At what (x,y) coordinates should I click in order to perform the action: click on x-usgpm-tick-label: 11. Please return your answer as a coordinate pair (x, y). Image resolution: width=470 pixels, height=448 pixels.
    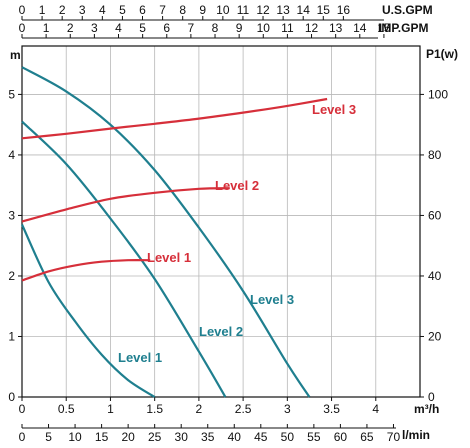
    Looking at the image, I should click on (243, 10).